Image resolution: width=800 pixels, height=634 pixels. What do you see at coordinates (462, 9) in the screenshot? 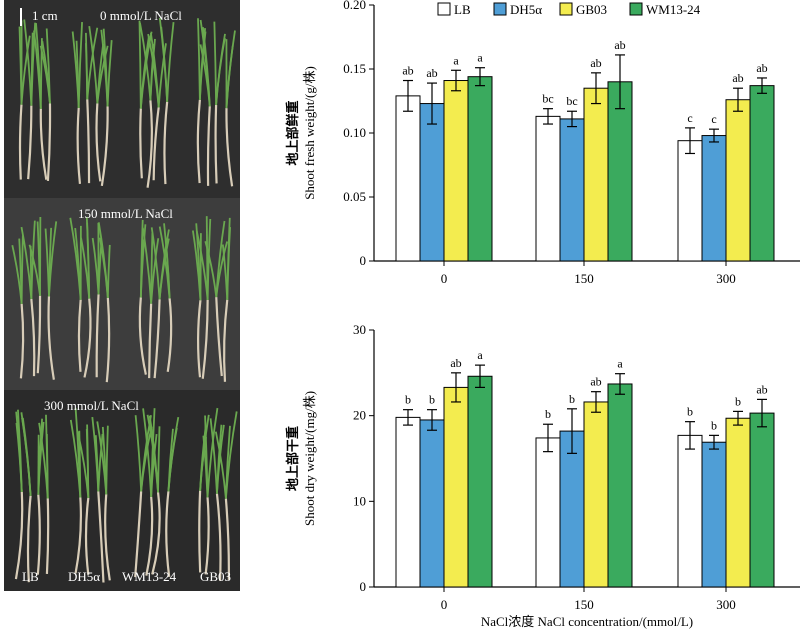
I see `legend-label: LB` at bounding box center [462, 9].